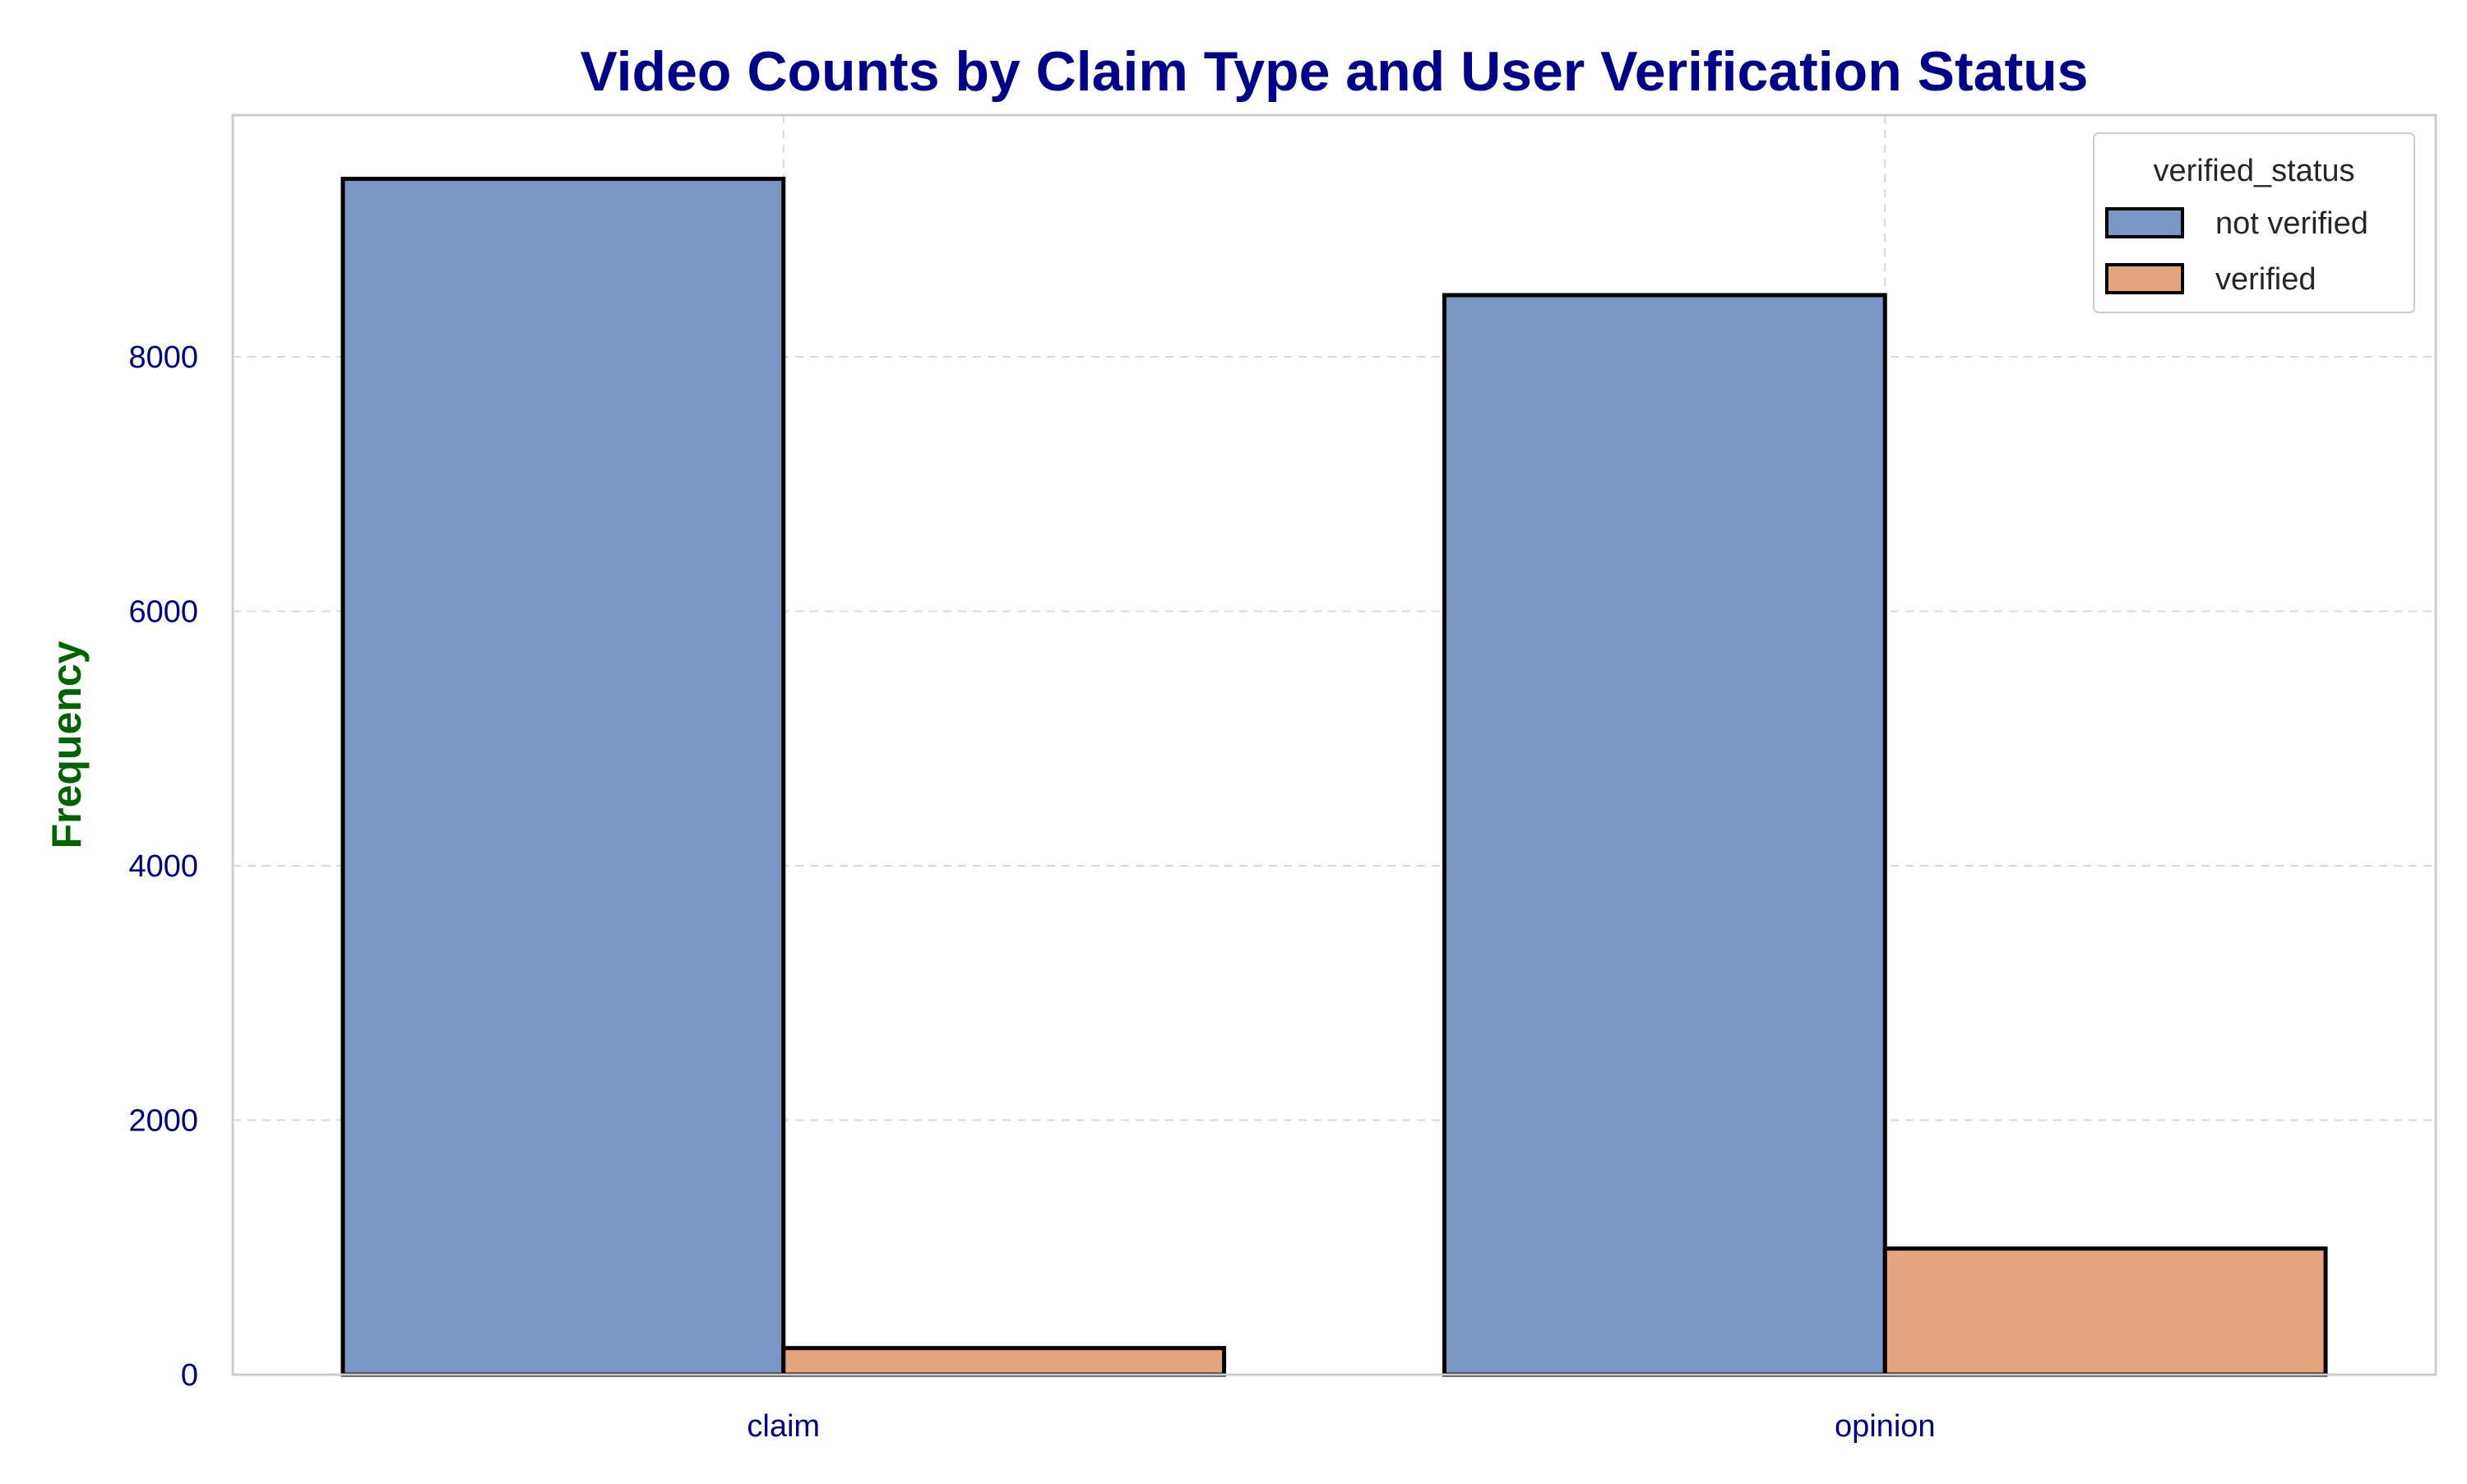  I want to click on legend: verified_status not verified verified, so click(2254, 222).